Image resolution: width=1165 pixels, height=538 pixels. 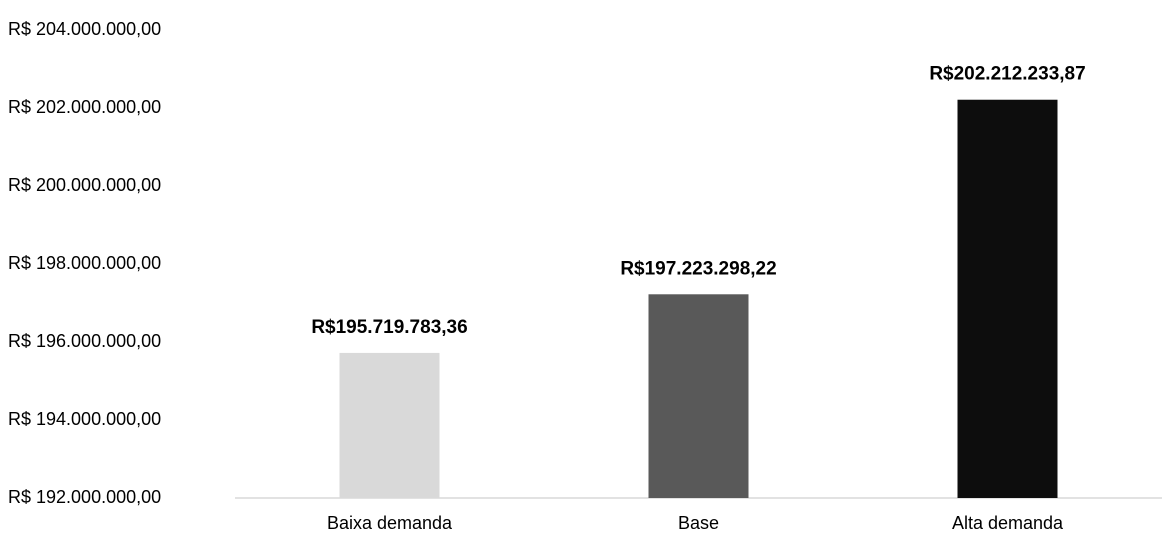 I want to click on x-tick-label: Base, so click(x=698, y=523).